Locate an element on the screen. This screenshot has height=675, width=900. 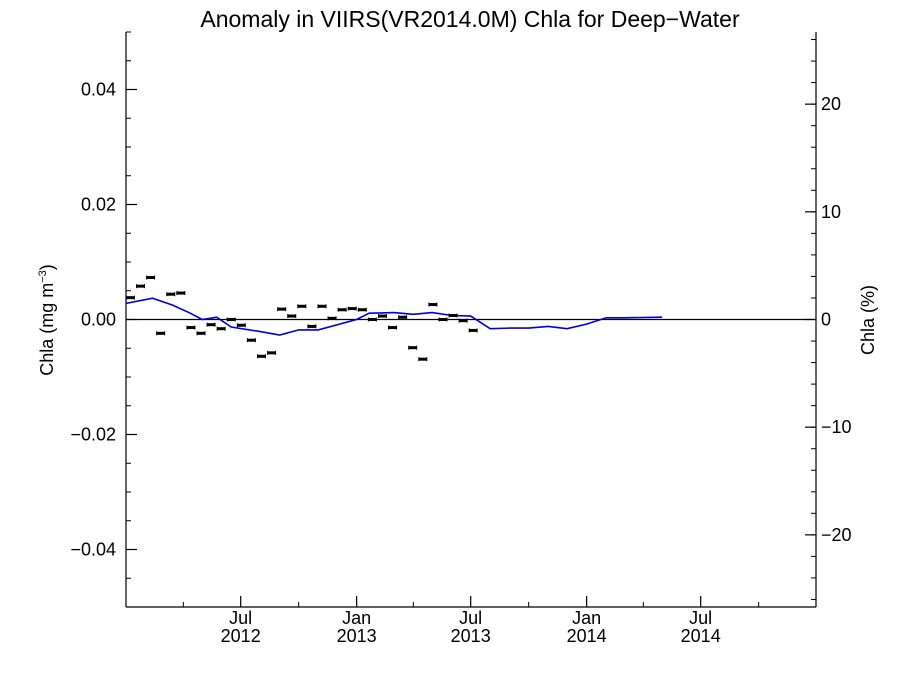
series-line-blue is located at coordinates (394, 316).